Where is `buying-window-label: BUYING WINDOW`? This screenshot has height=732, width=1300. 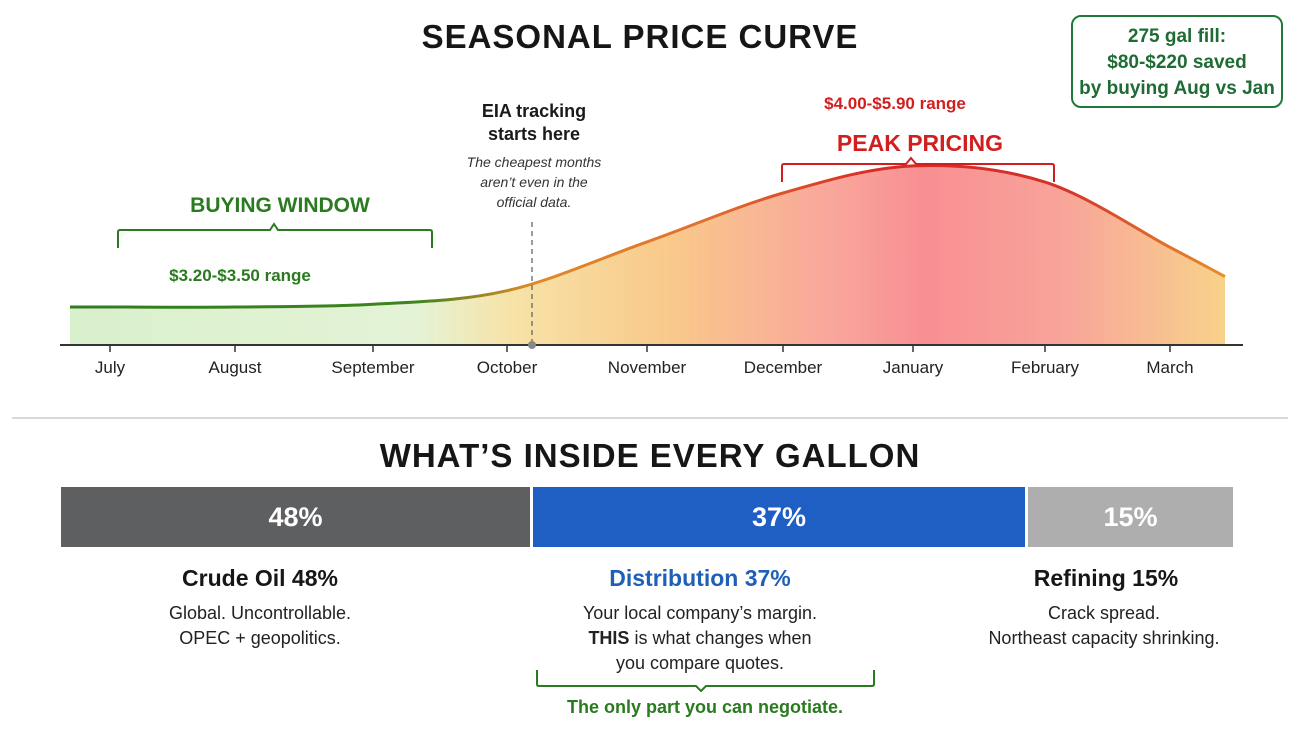 buying-window-label: BUYING WINDOW is located at coordinates (280, 205).